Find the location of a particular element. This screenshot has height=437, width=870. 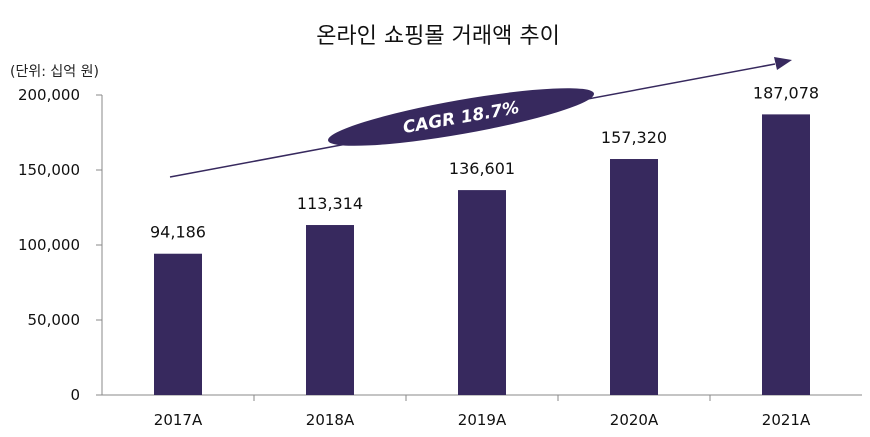

unit-label: (단위: 십억 원) is located at coordinates (54, 72).